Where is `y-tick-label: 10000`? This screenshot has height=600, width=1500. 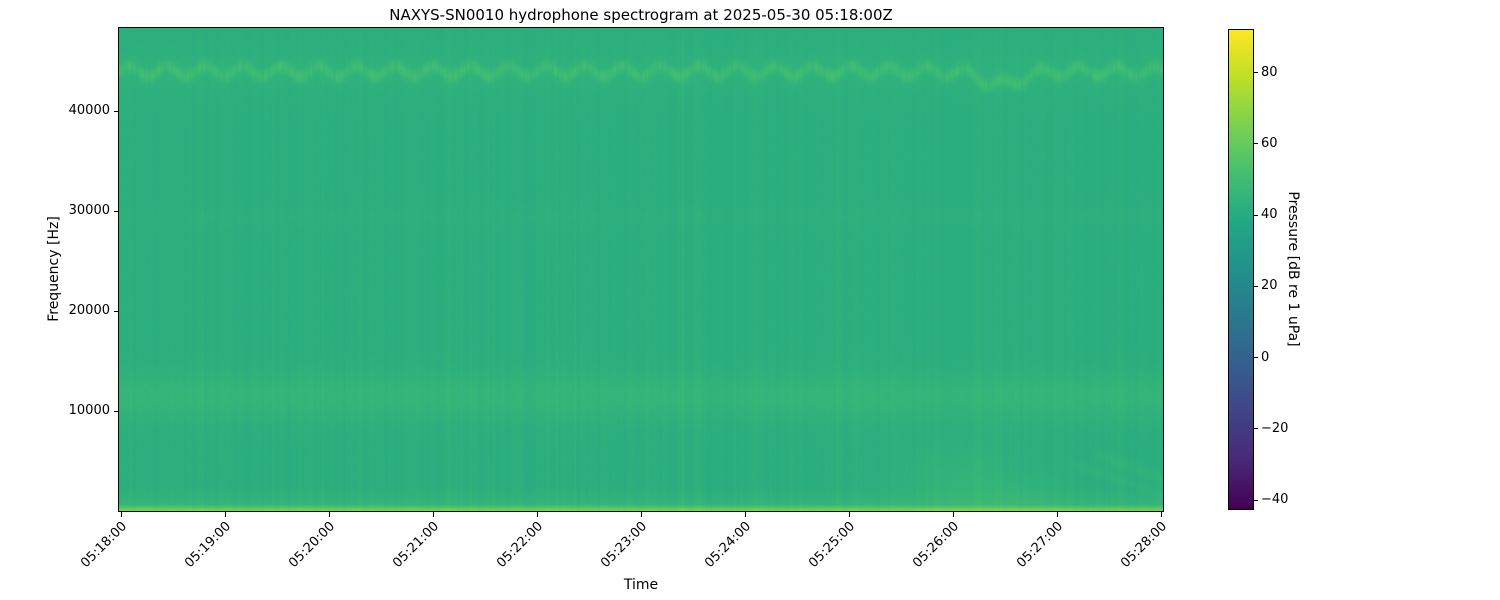 y-tick-label: 10000 is located at coordinates (89, 410).